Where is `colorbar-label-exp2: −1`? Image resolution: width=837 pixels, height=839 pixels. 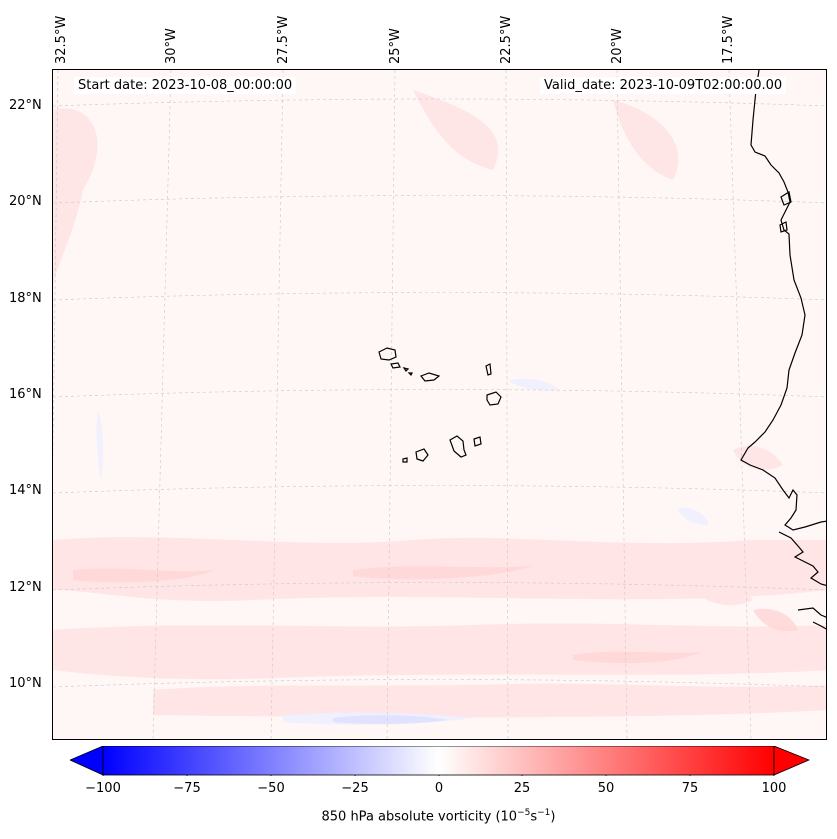 colorbar-label-exp2: −1 is located at coordinates (544, 813).